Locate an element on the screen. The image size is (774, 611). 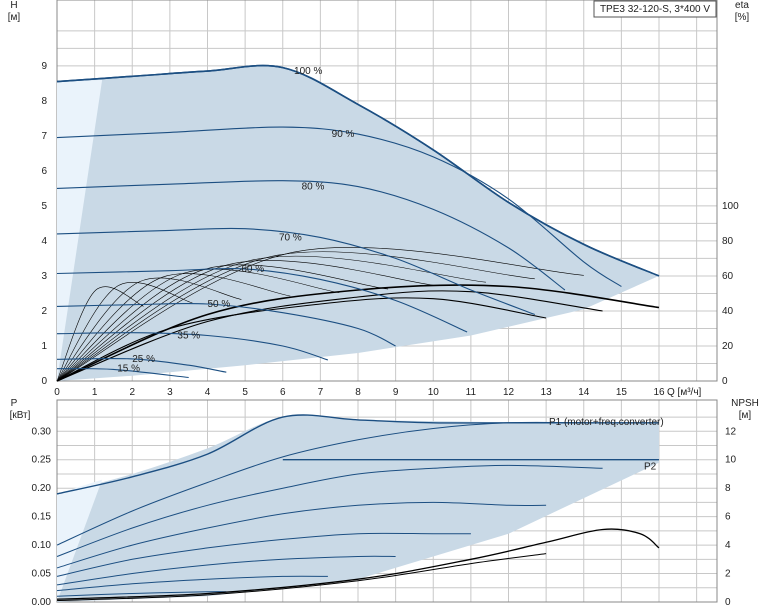
y-tick-label: 9 is located at coordinates (44, 66).